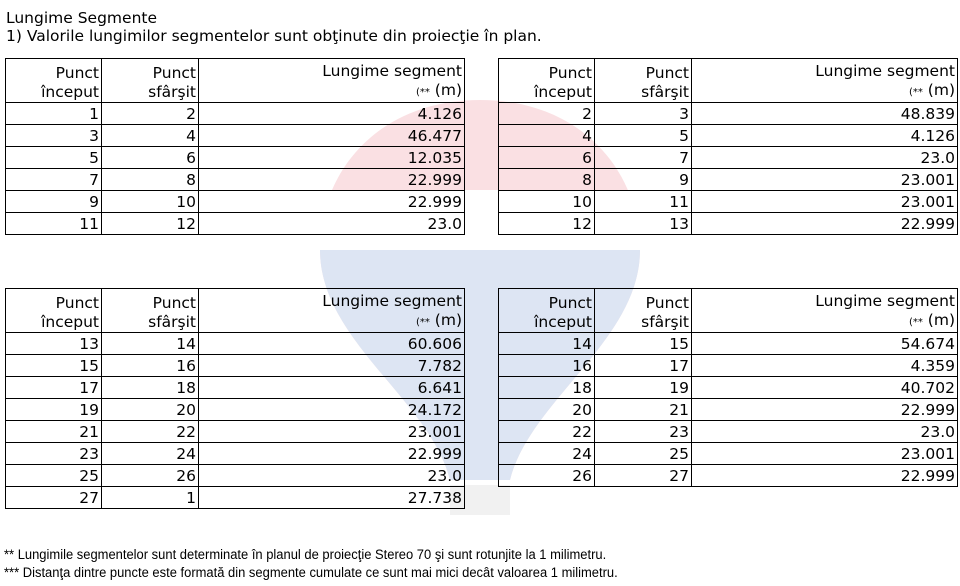  Describe the element at coordinates (150, 453) in the screenshot. I see `end-point-cell: 24` at that location.